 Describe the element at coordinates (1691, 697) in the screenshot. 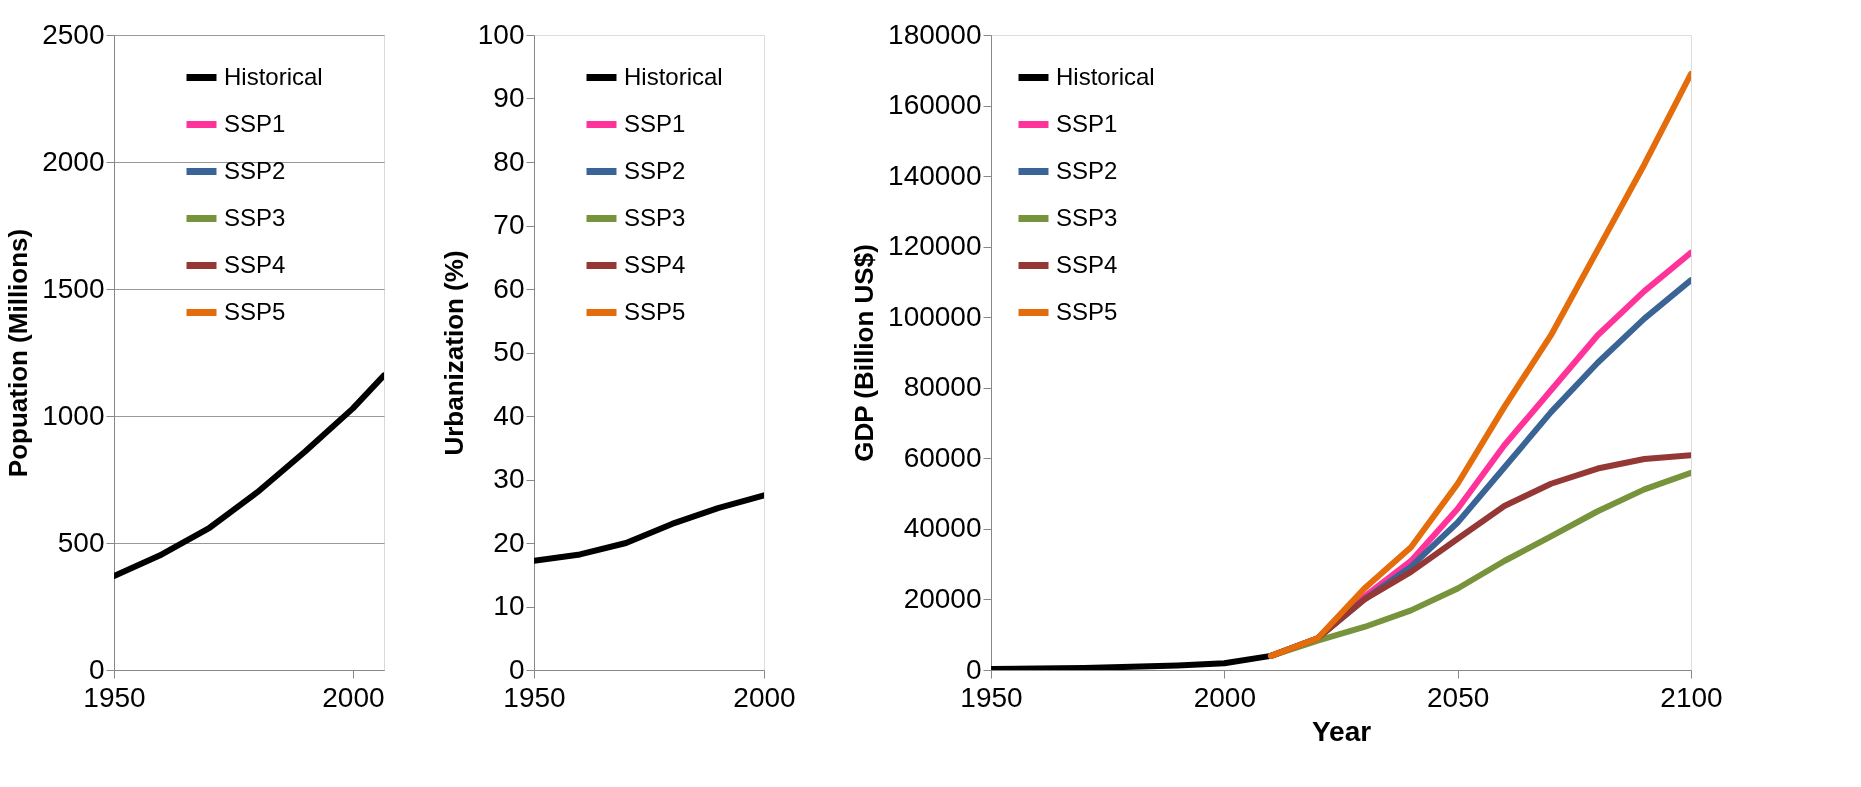

I see `x-tick-label: 2100` at that location.